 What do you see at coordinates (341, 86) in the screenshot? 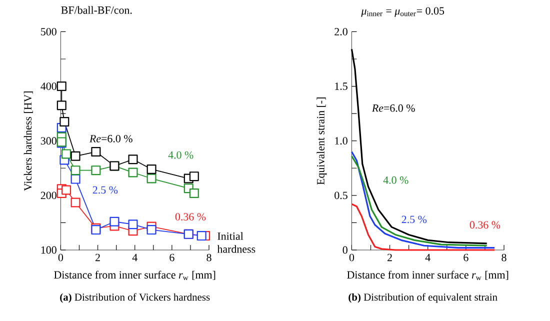
I see `y-tick-label: 1.5` at bounding box center [341, 86].